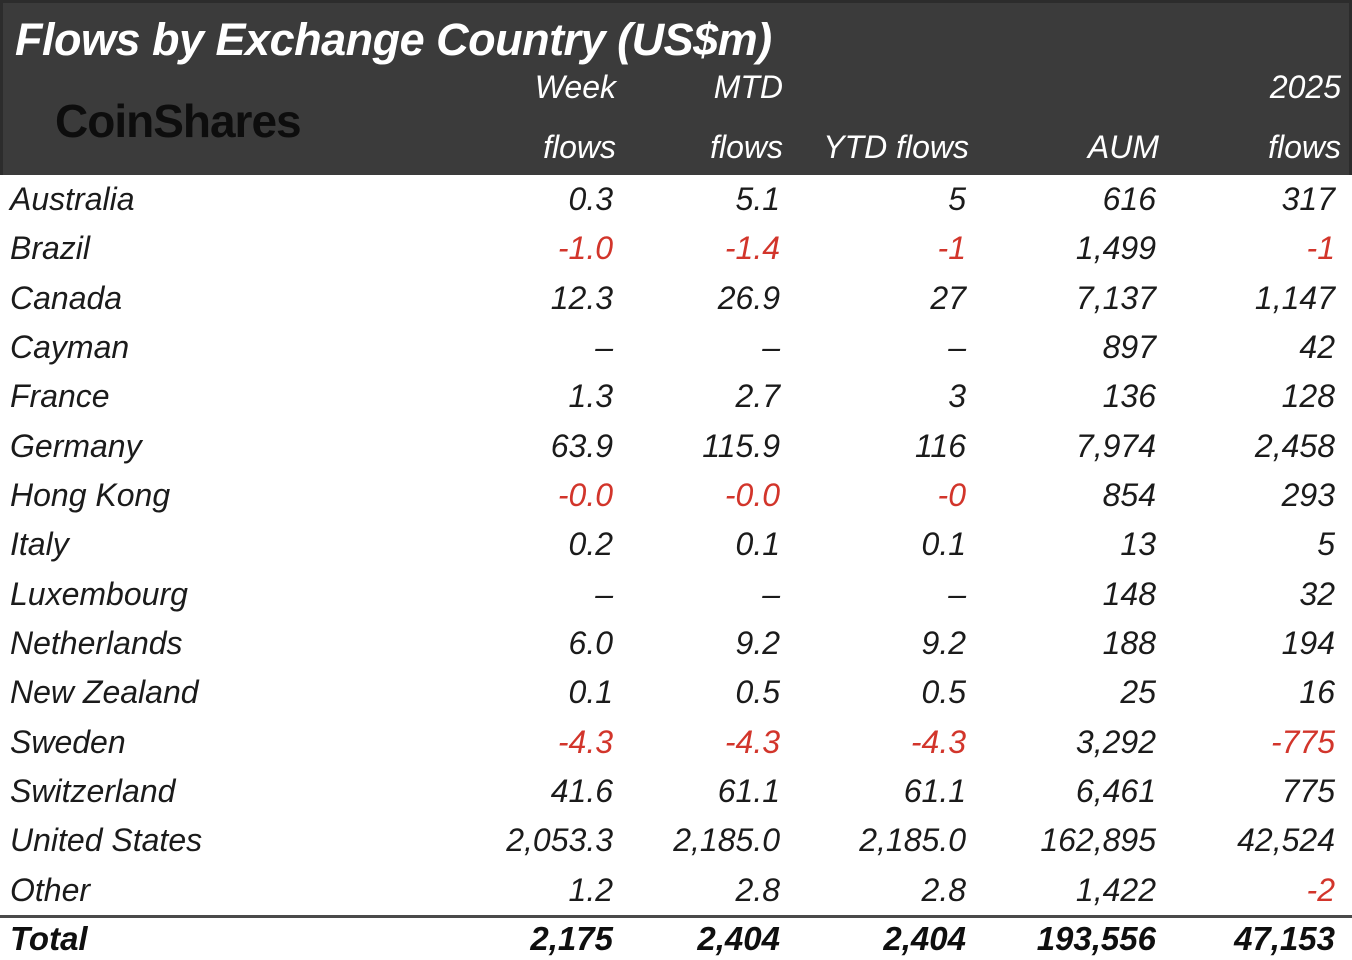 The height and width of the screenshot is (960, 1352). What do you see at coordinates (1129, 347) in the screenshot?
I see `aum-value: 897` at bounding box center [1129, 347].